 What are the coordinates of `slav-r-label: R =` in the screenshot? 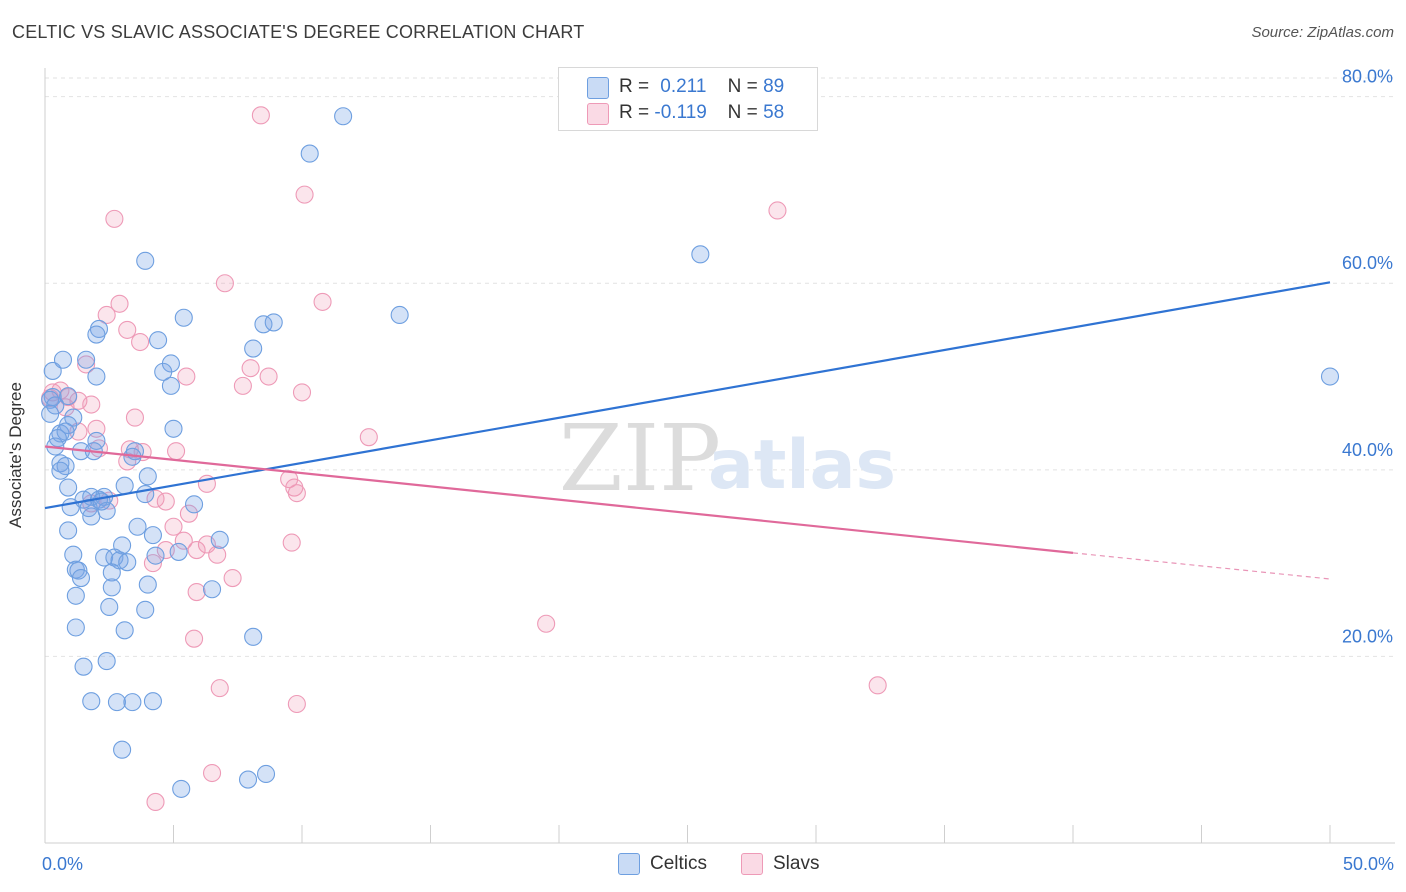 It's located at (634, 112).